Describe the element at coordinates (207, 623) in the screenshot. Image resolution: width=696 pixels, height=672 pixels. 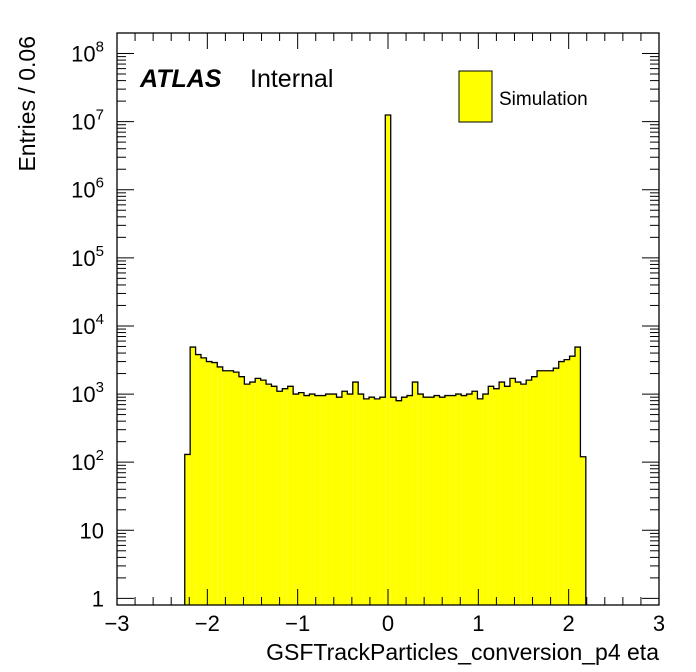
I see `x-tick-label: −2` at that location.